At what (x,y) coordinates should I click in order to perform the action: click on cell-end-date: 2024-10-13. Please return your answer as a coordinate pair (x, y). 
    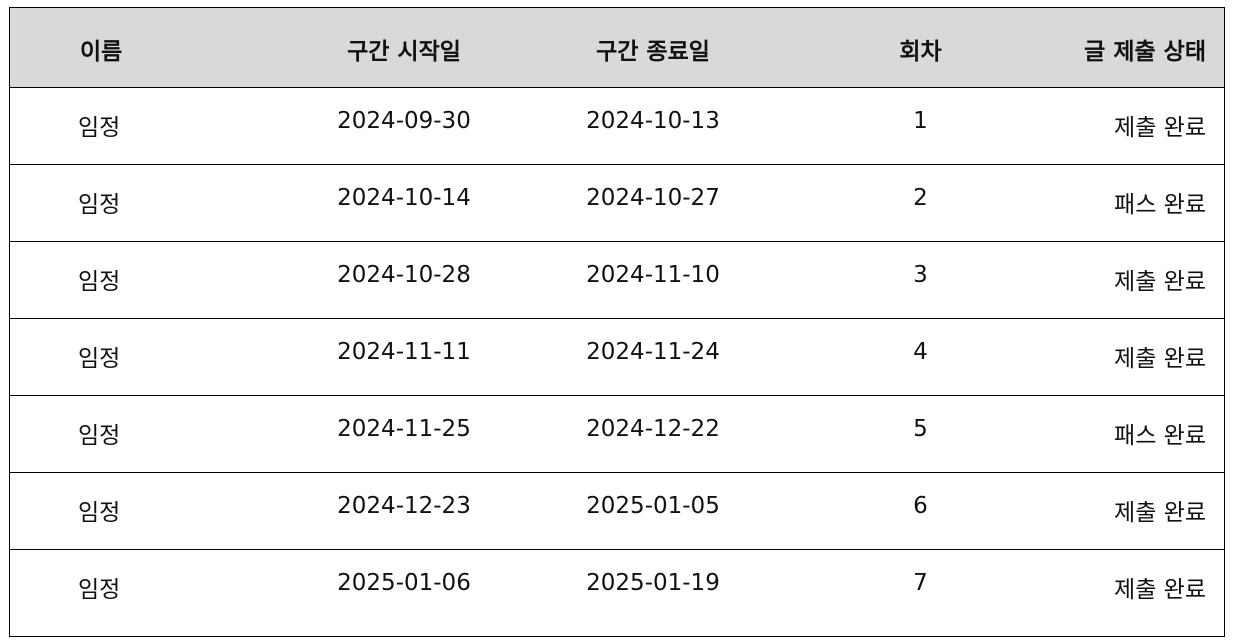
    Looking at the image, I should click on (653, 125).